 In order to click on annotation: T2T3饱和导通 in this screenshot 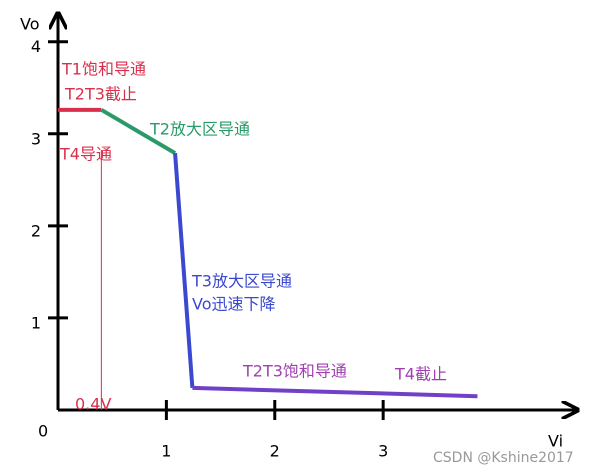, I will do `click(294, 371)`.